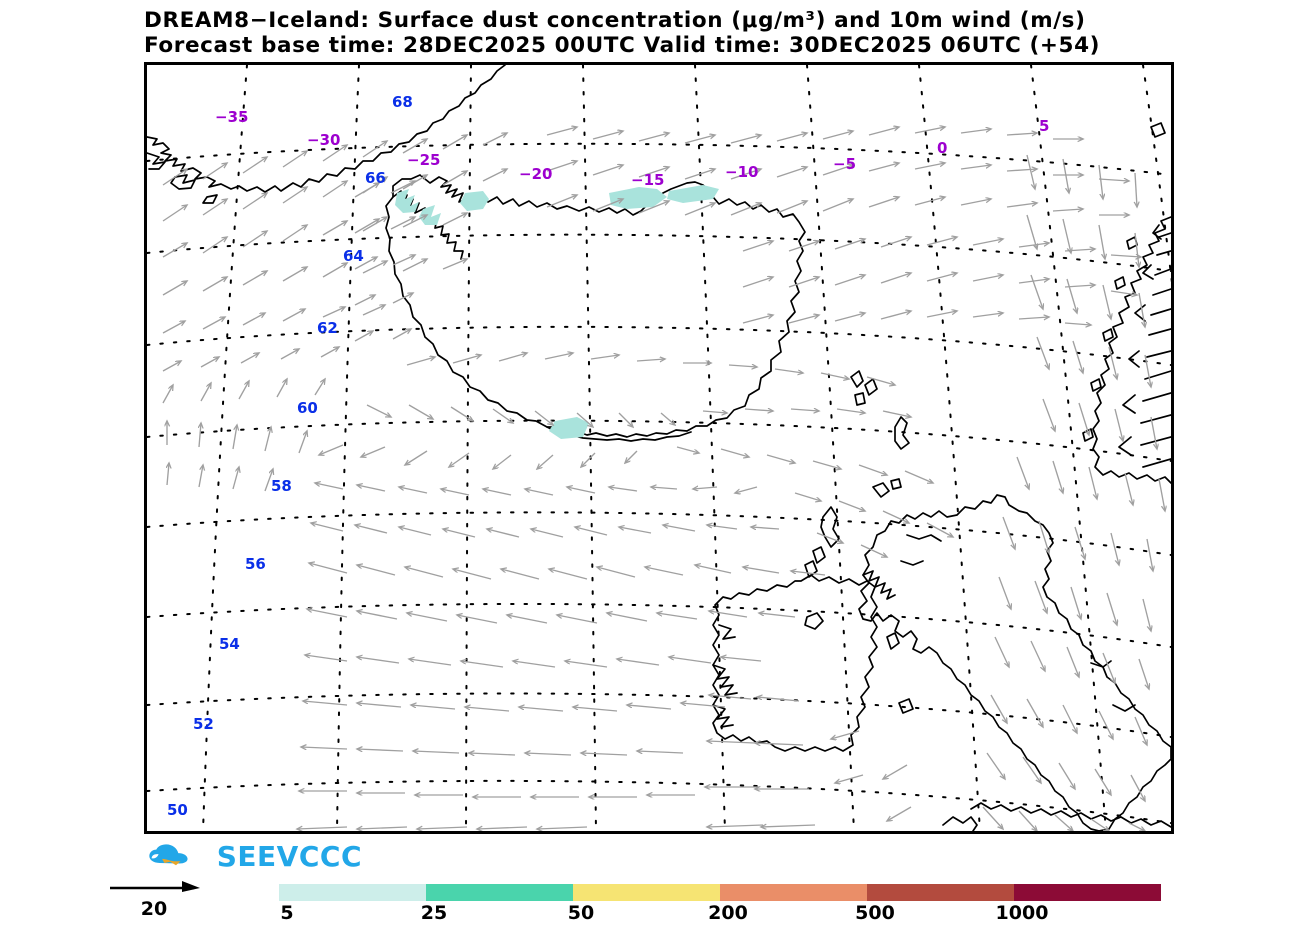  Describe the element at coordinates (237, 456) in the screenshot. I see `wind-northward-cluster` at that location.